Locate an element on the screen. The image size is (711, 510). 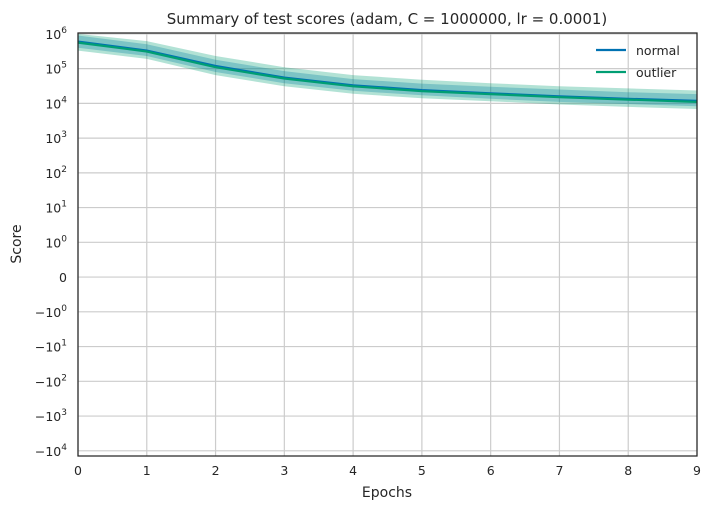
band-outlier is located at coordinates (387, 71).